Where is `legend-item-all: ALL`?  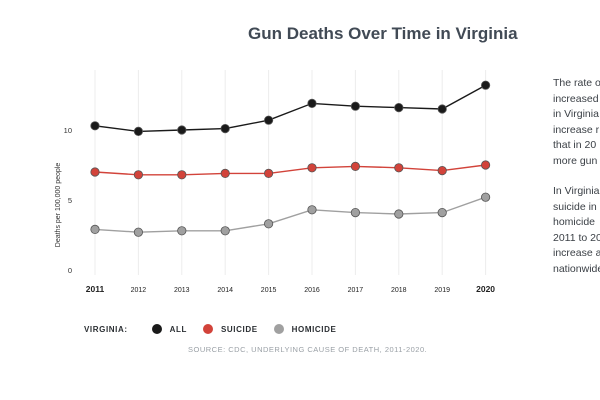 legend-item-all: ALL is located at coordinates (169, 329).